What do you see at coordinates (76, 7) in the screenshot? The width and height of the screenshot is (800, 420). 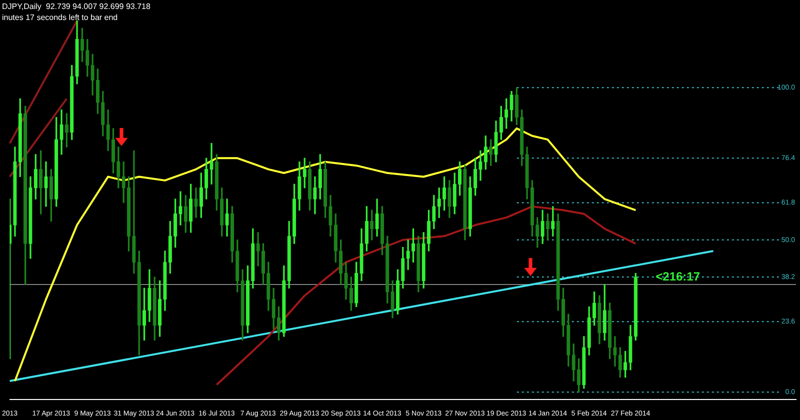 I see `chart-title: DJPY,Daily 92.739 94.007 92.699 93.718` at bounding box center [76, 7].